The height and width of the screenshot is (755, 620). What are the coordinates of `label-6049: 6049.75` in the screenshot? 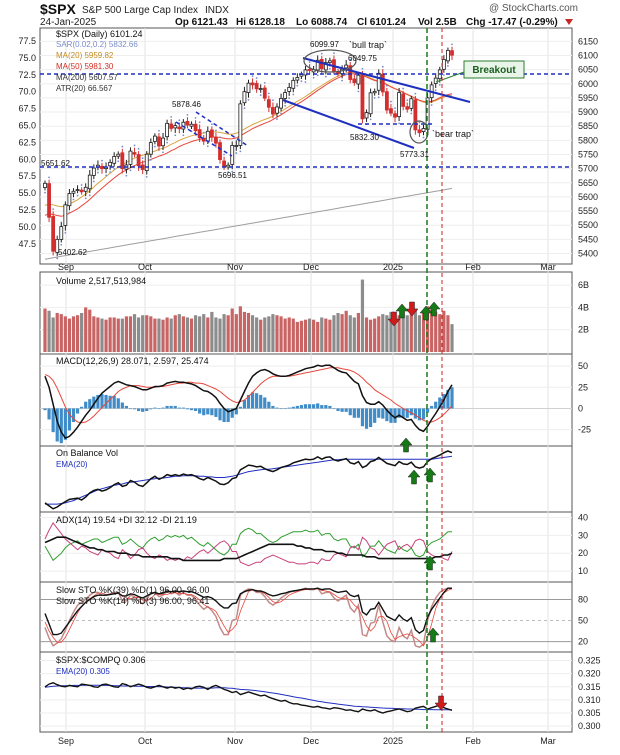 It's located at (362, 58).